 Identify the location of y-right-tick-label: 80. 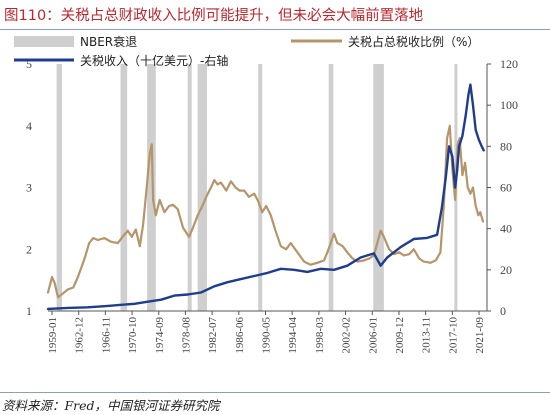
(506, 146).